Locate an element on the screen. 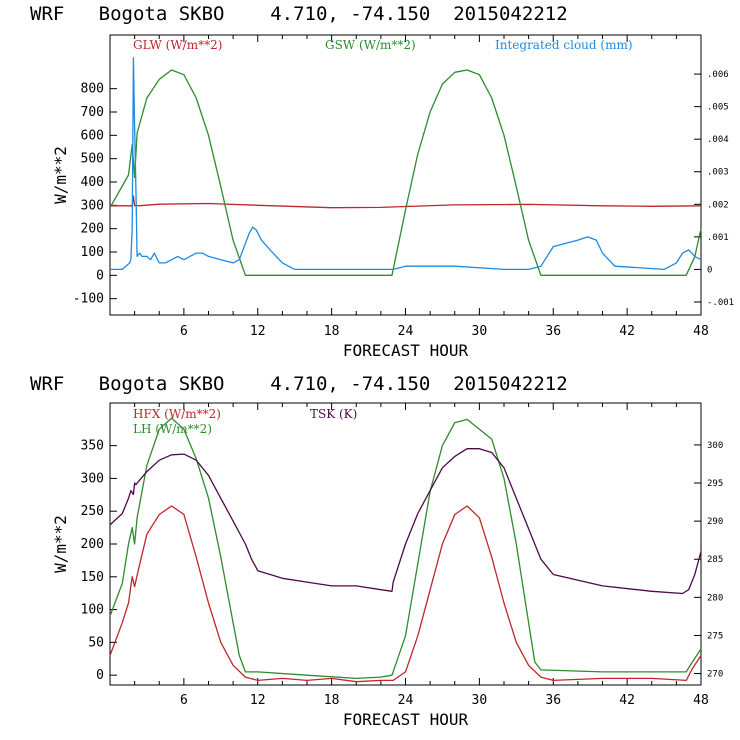 Image resolution: width=740 pixels, height=740 pixels. legend: HFX (W/m**2)LH (W/m**2) TSK (K) is located at coordinates (245, 421).